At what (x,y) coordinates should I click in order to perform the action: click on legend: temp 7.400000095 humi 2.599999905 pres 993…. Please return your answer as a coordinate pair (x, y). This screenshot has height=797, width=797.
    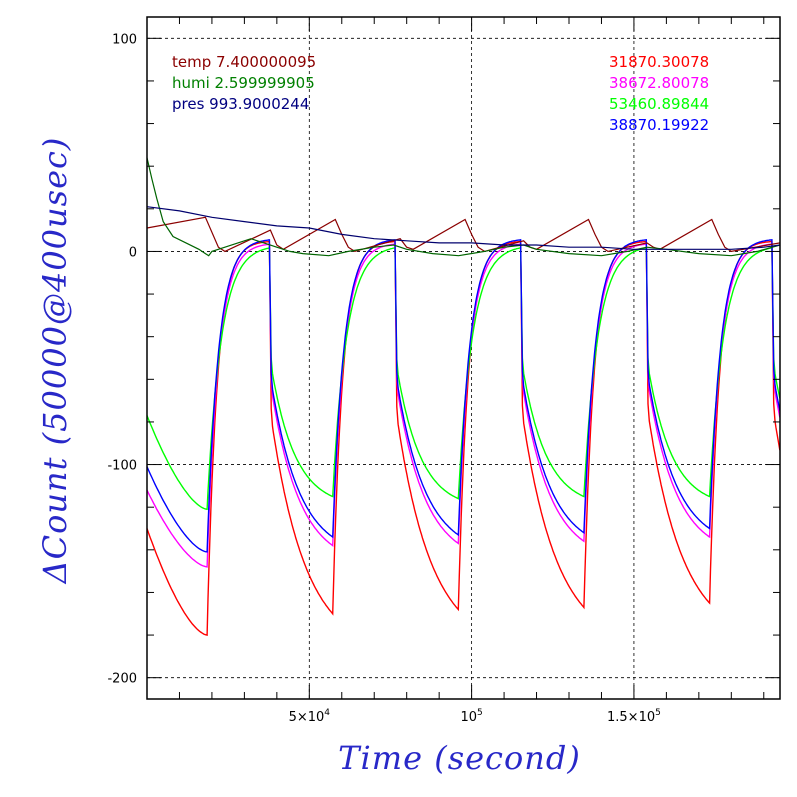
    Looking at the image, I should click on (440, 93).